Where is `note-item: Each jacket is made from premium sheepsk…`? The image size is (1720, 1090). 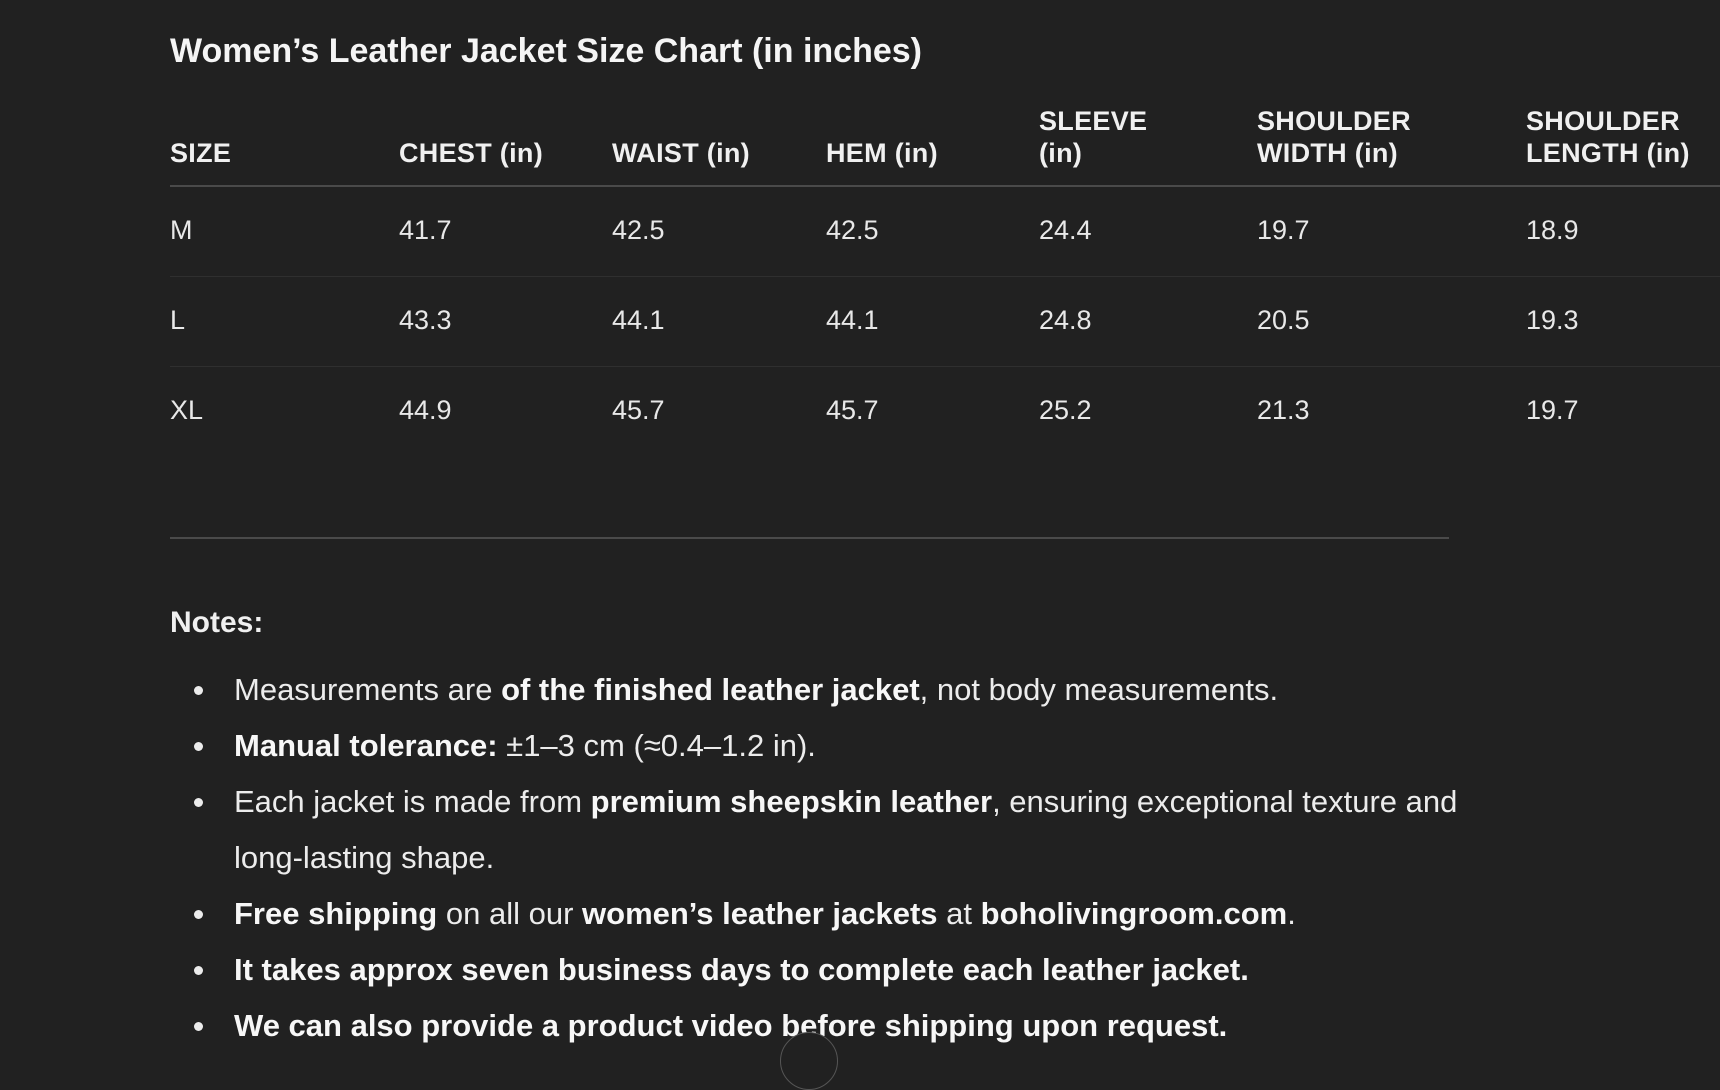
note-item: Each jacket is made from premium sheepsk… is located at coordinates (820, 830).